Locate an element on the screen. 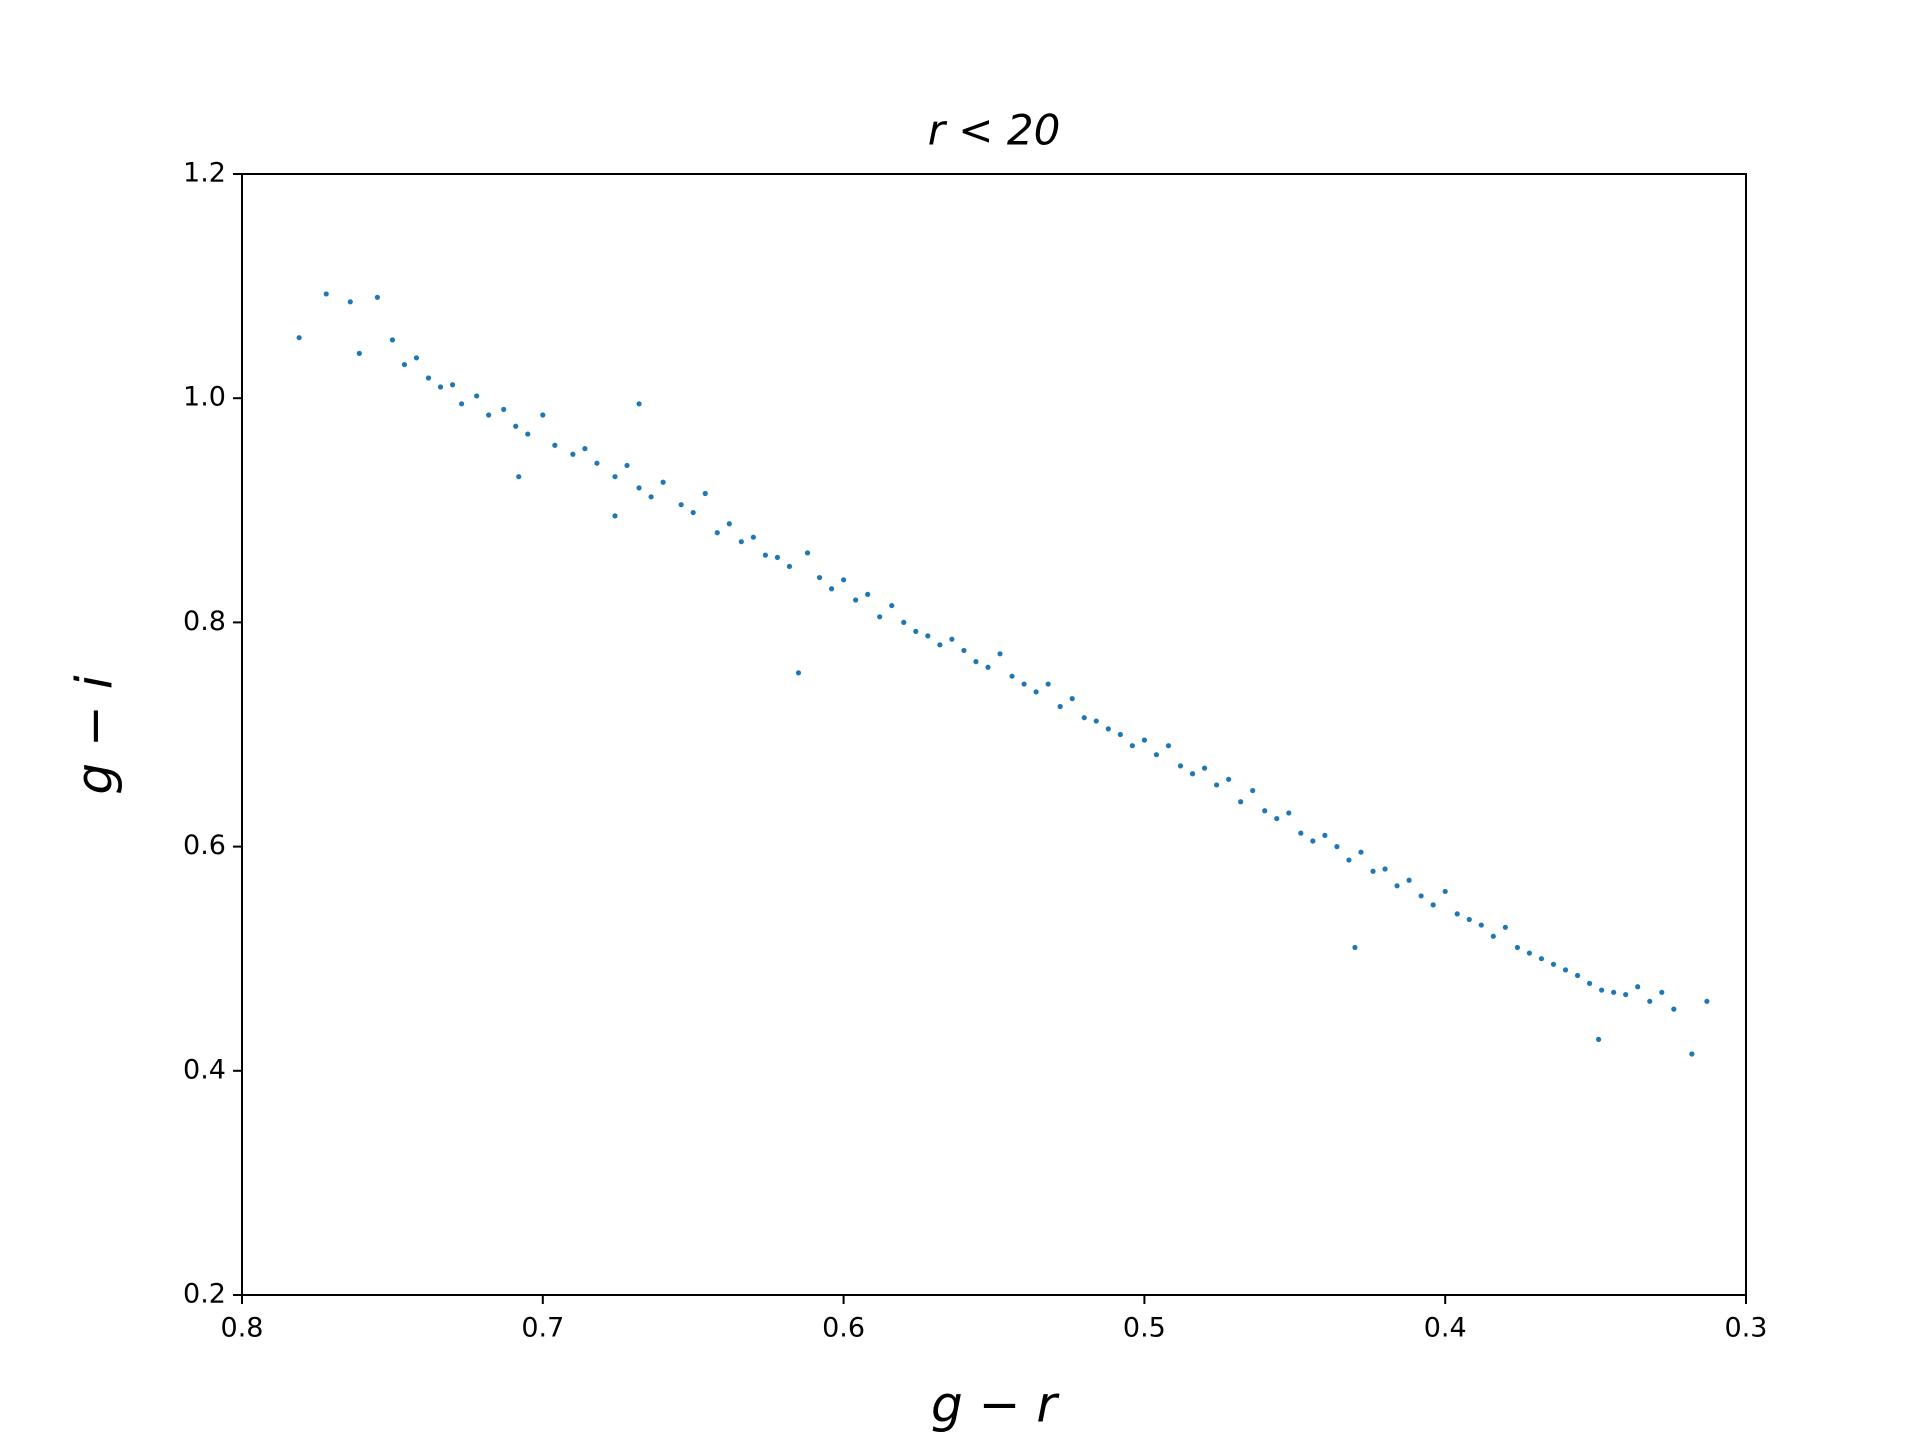 This screenshot has width=1920, height=1440. y-tick-label: 0.6 is located at coordinates (204, 845).